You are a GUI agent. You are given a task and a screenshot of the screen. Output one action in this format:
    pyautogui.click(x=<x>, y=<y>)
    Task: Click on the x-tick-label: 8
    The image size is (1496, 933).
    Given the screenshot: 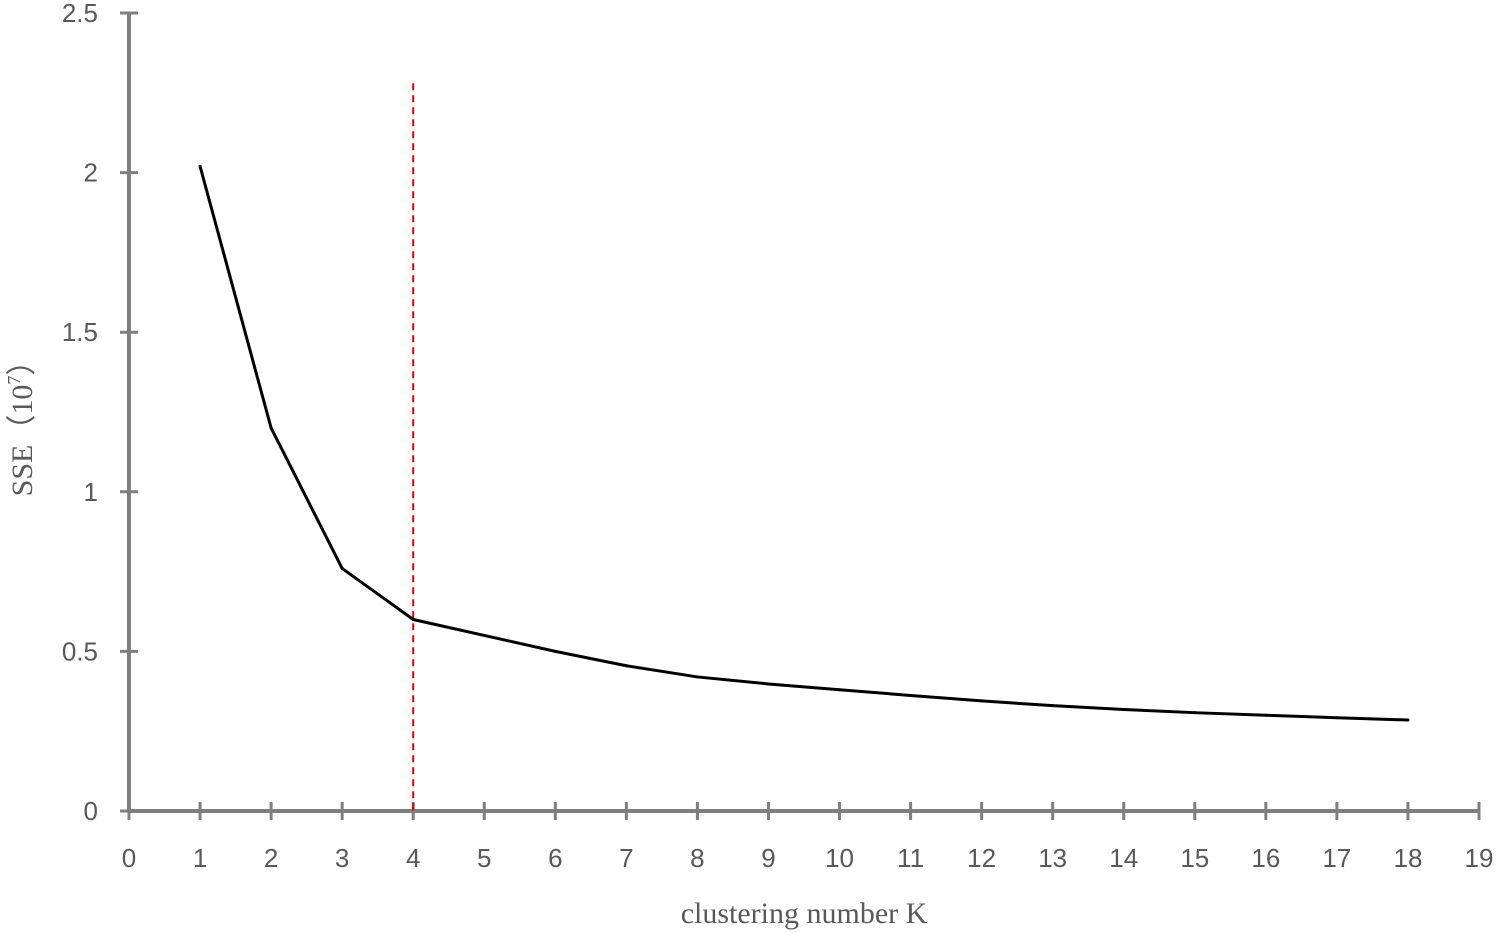 What is the action you would take?
    pyautogui.click(x=697, y=858)
    